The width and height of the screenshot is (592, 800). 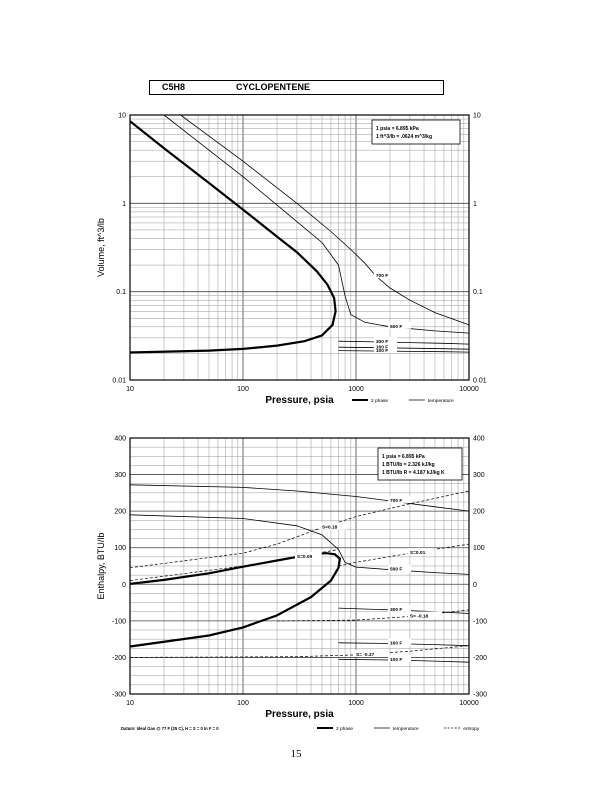 I want to click on y-tick-label-right: 1, so click(x=475, y=204).